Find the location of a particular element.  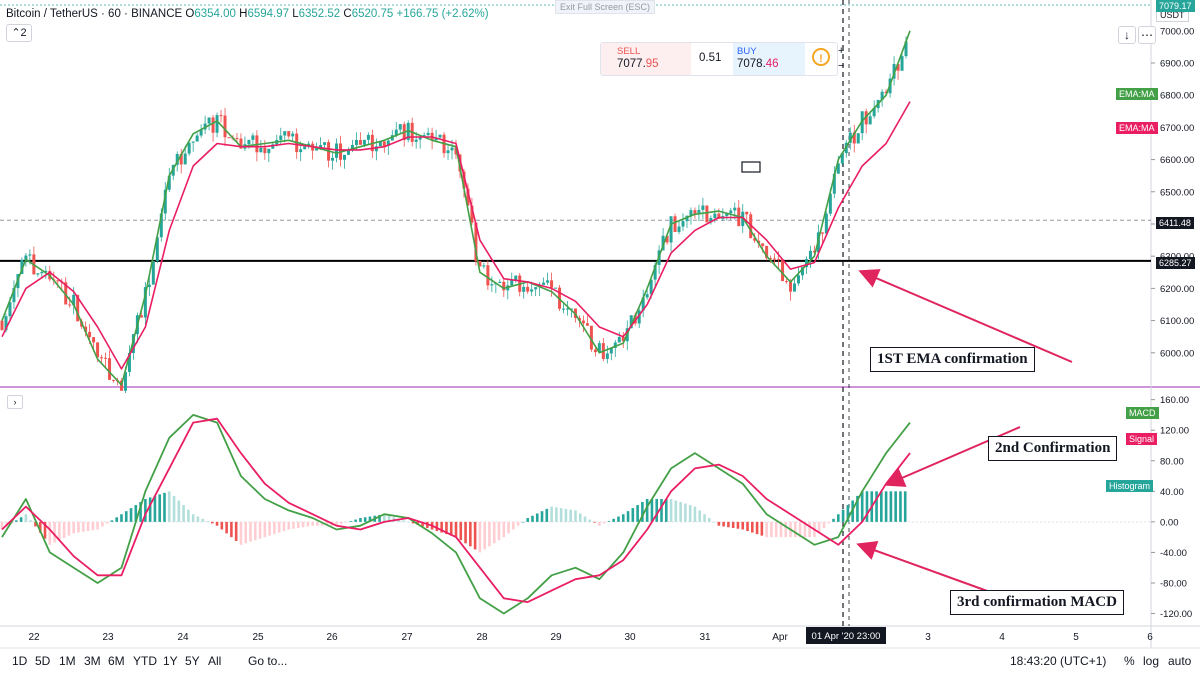

collapse-indicators-button: ⌃2 is located at coordinates (19, 33).